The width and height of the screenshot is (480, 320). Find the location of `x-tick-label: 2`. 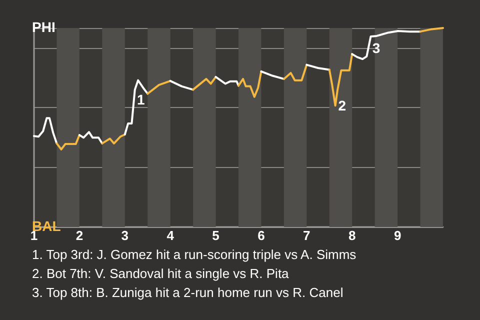

x-tick-label: 2 is located at coordinates (80, 235).